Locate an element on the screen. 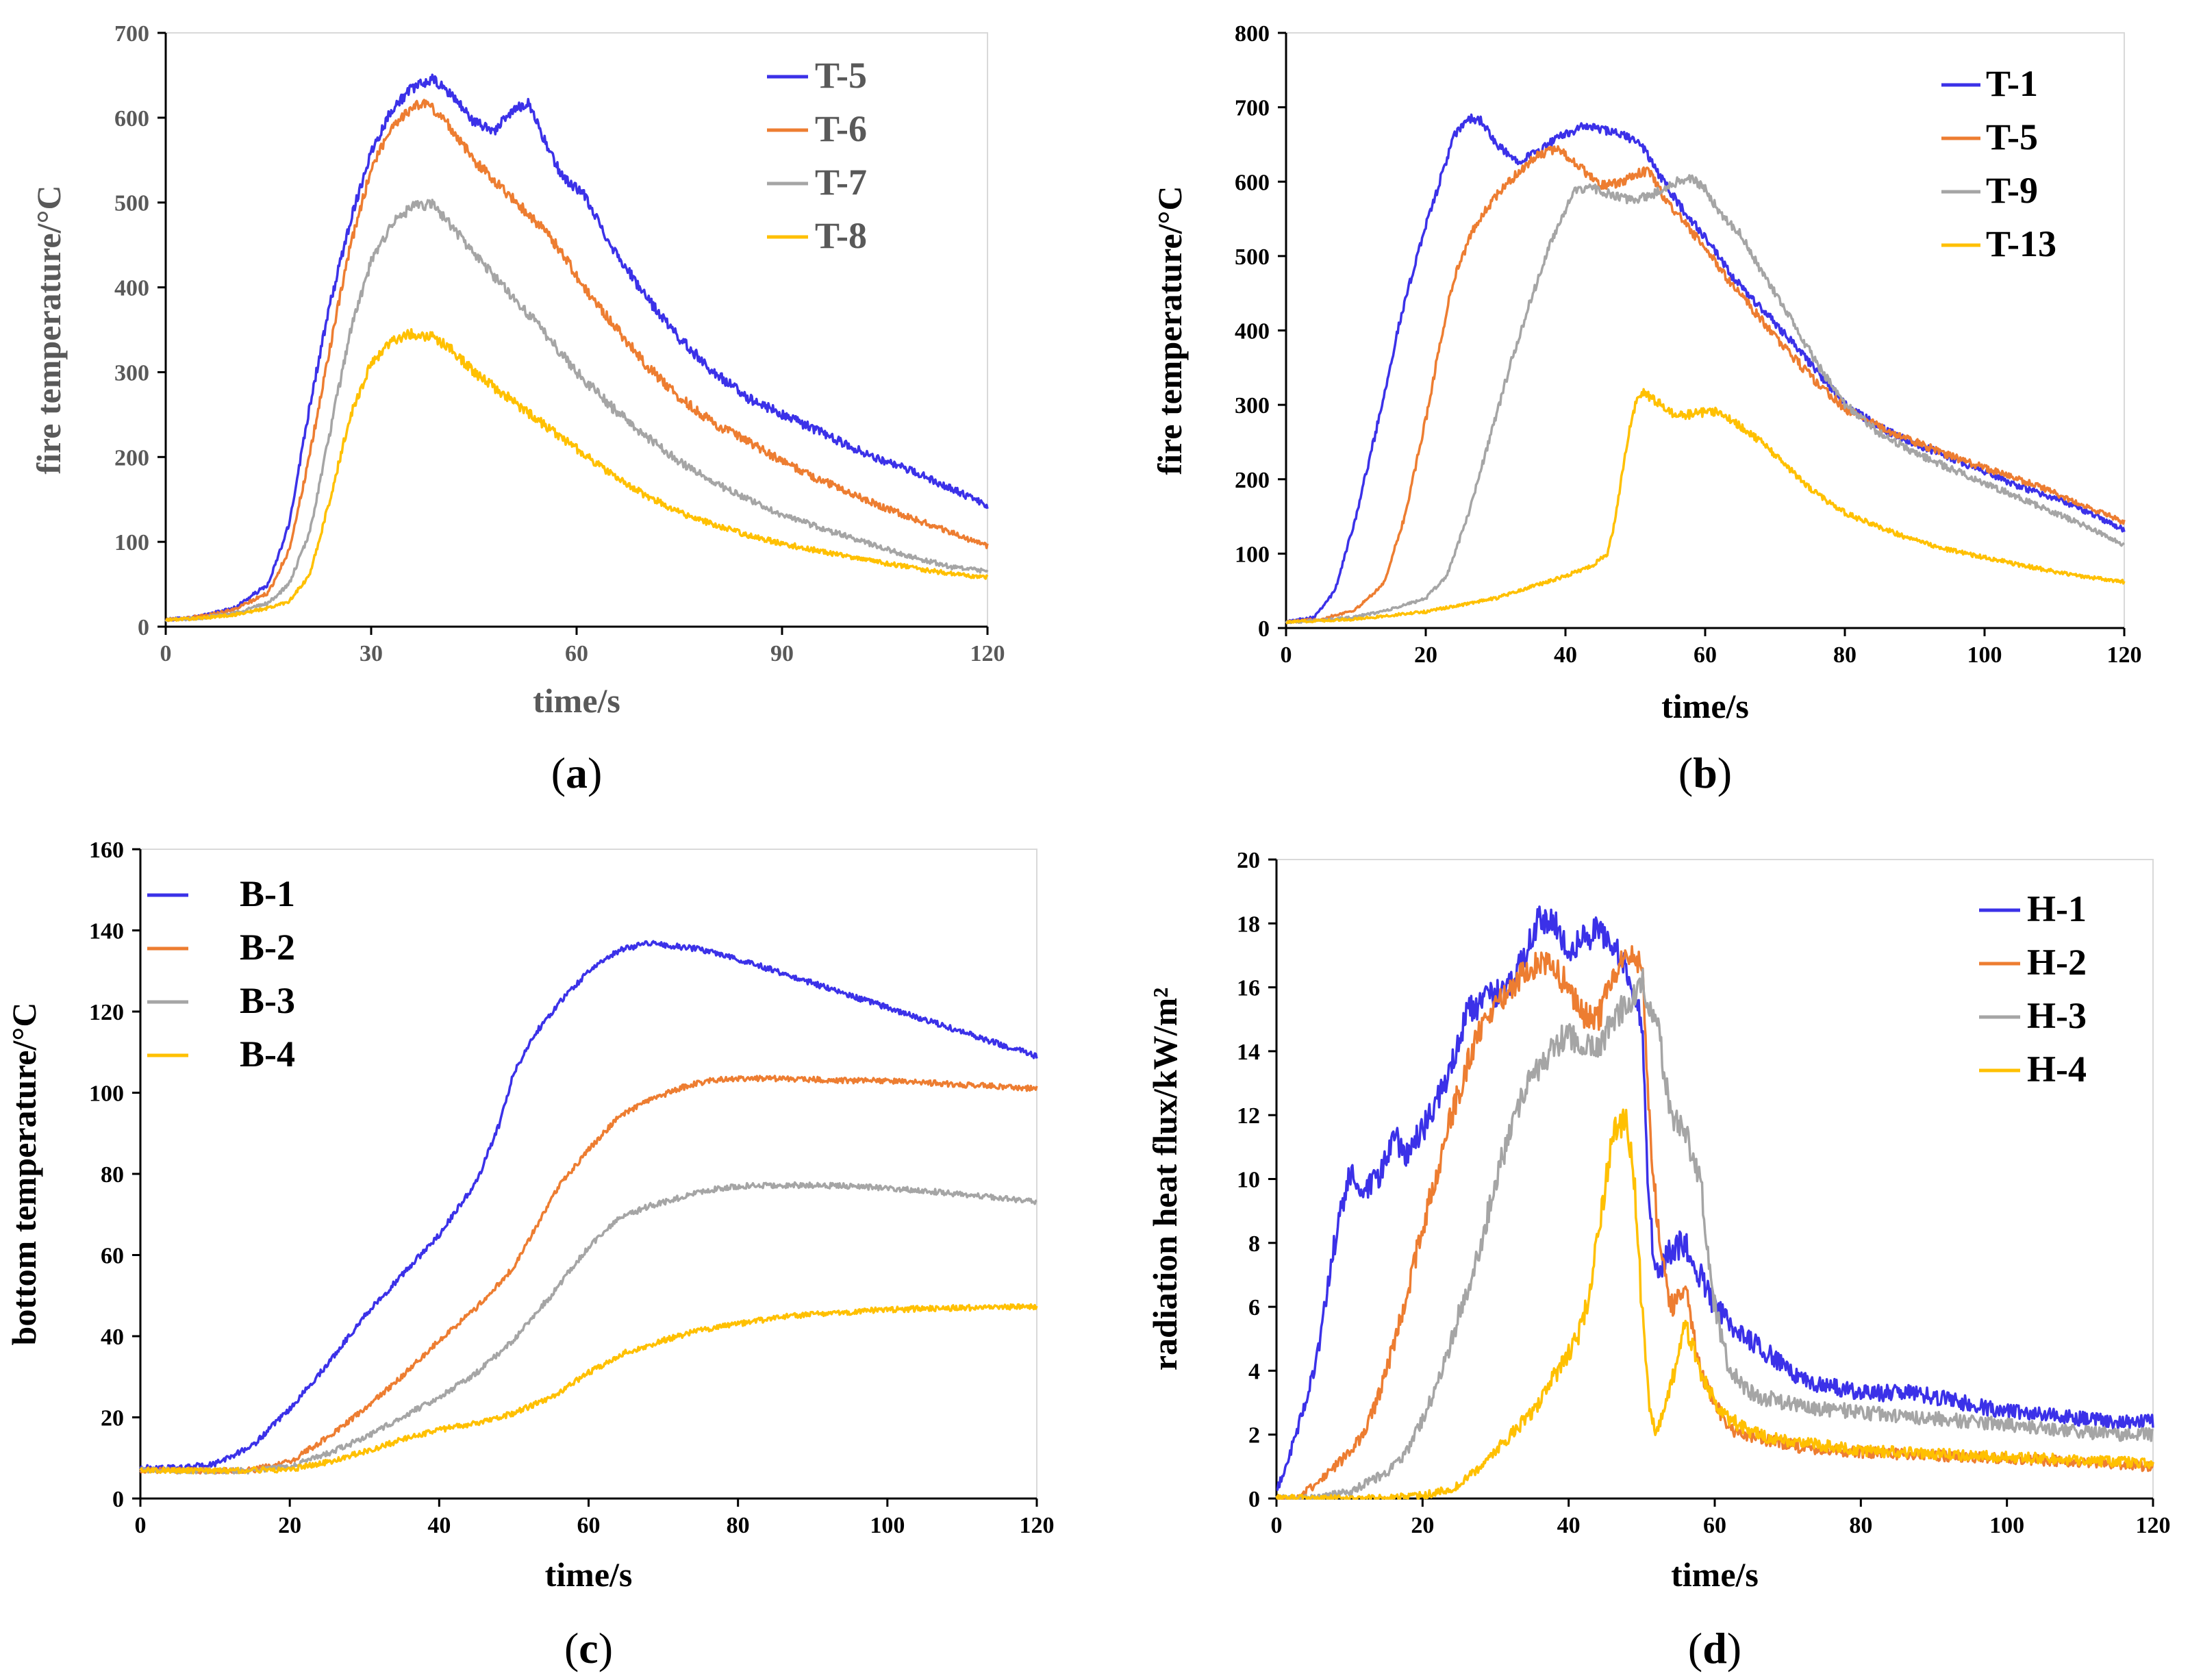 This screenshot has height=1680, width=2190. legend-label-h-3: H-3 is located at coordinates (2057, 1015).